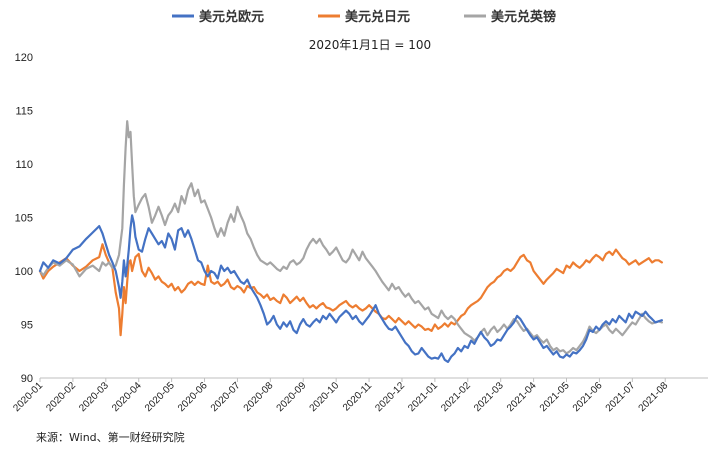 The width and height of the screenshot is (720, 449). What do you see at coordinates (28, 397) in the screenshot?
I see `x-tick-label: 2020-01` at bounding box center [28, 397].